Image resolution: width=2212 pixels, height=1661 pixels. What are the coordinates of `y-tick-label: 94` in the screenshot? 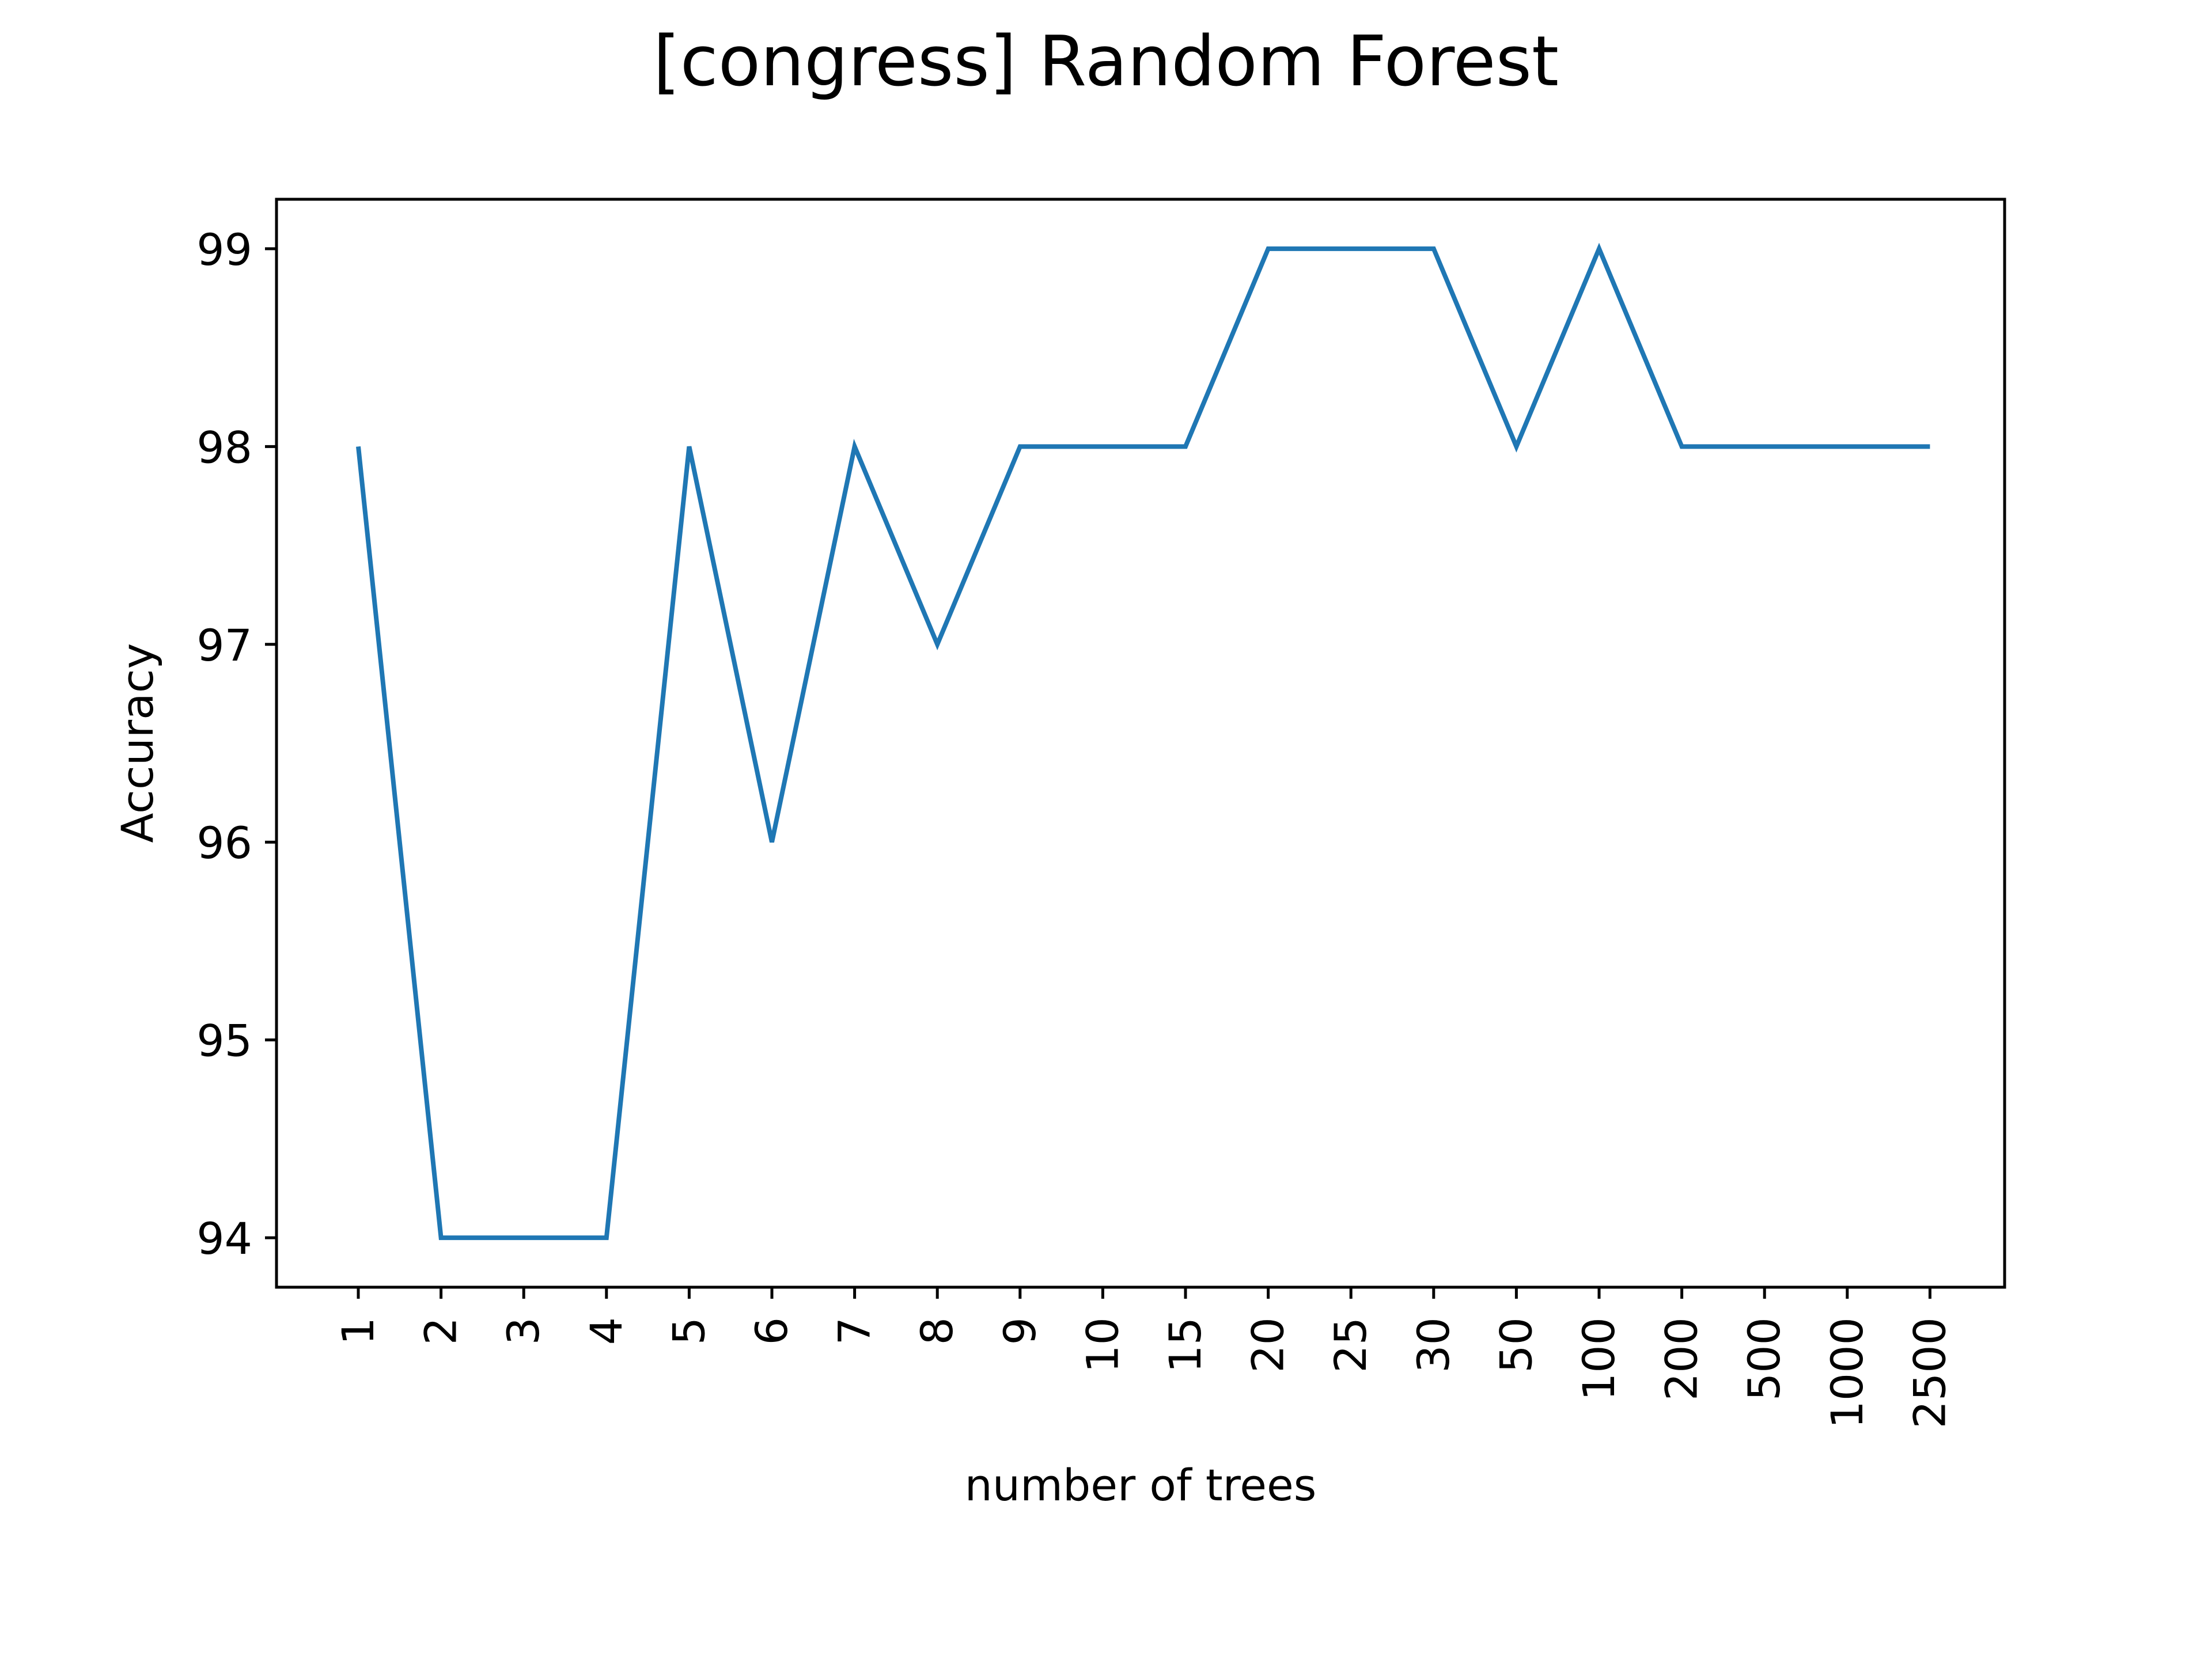 It's located at (224, 1238).